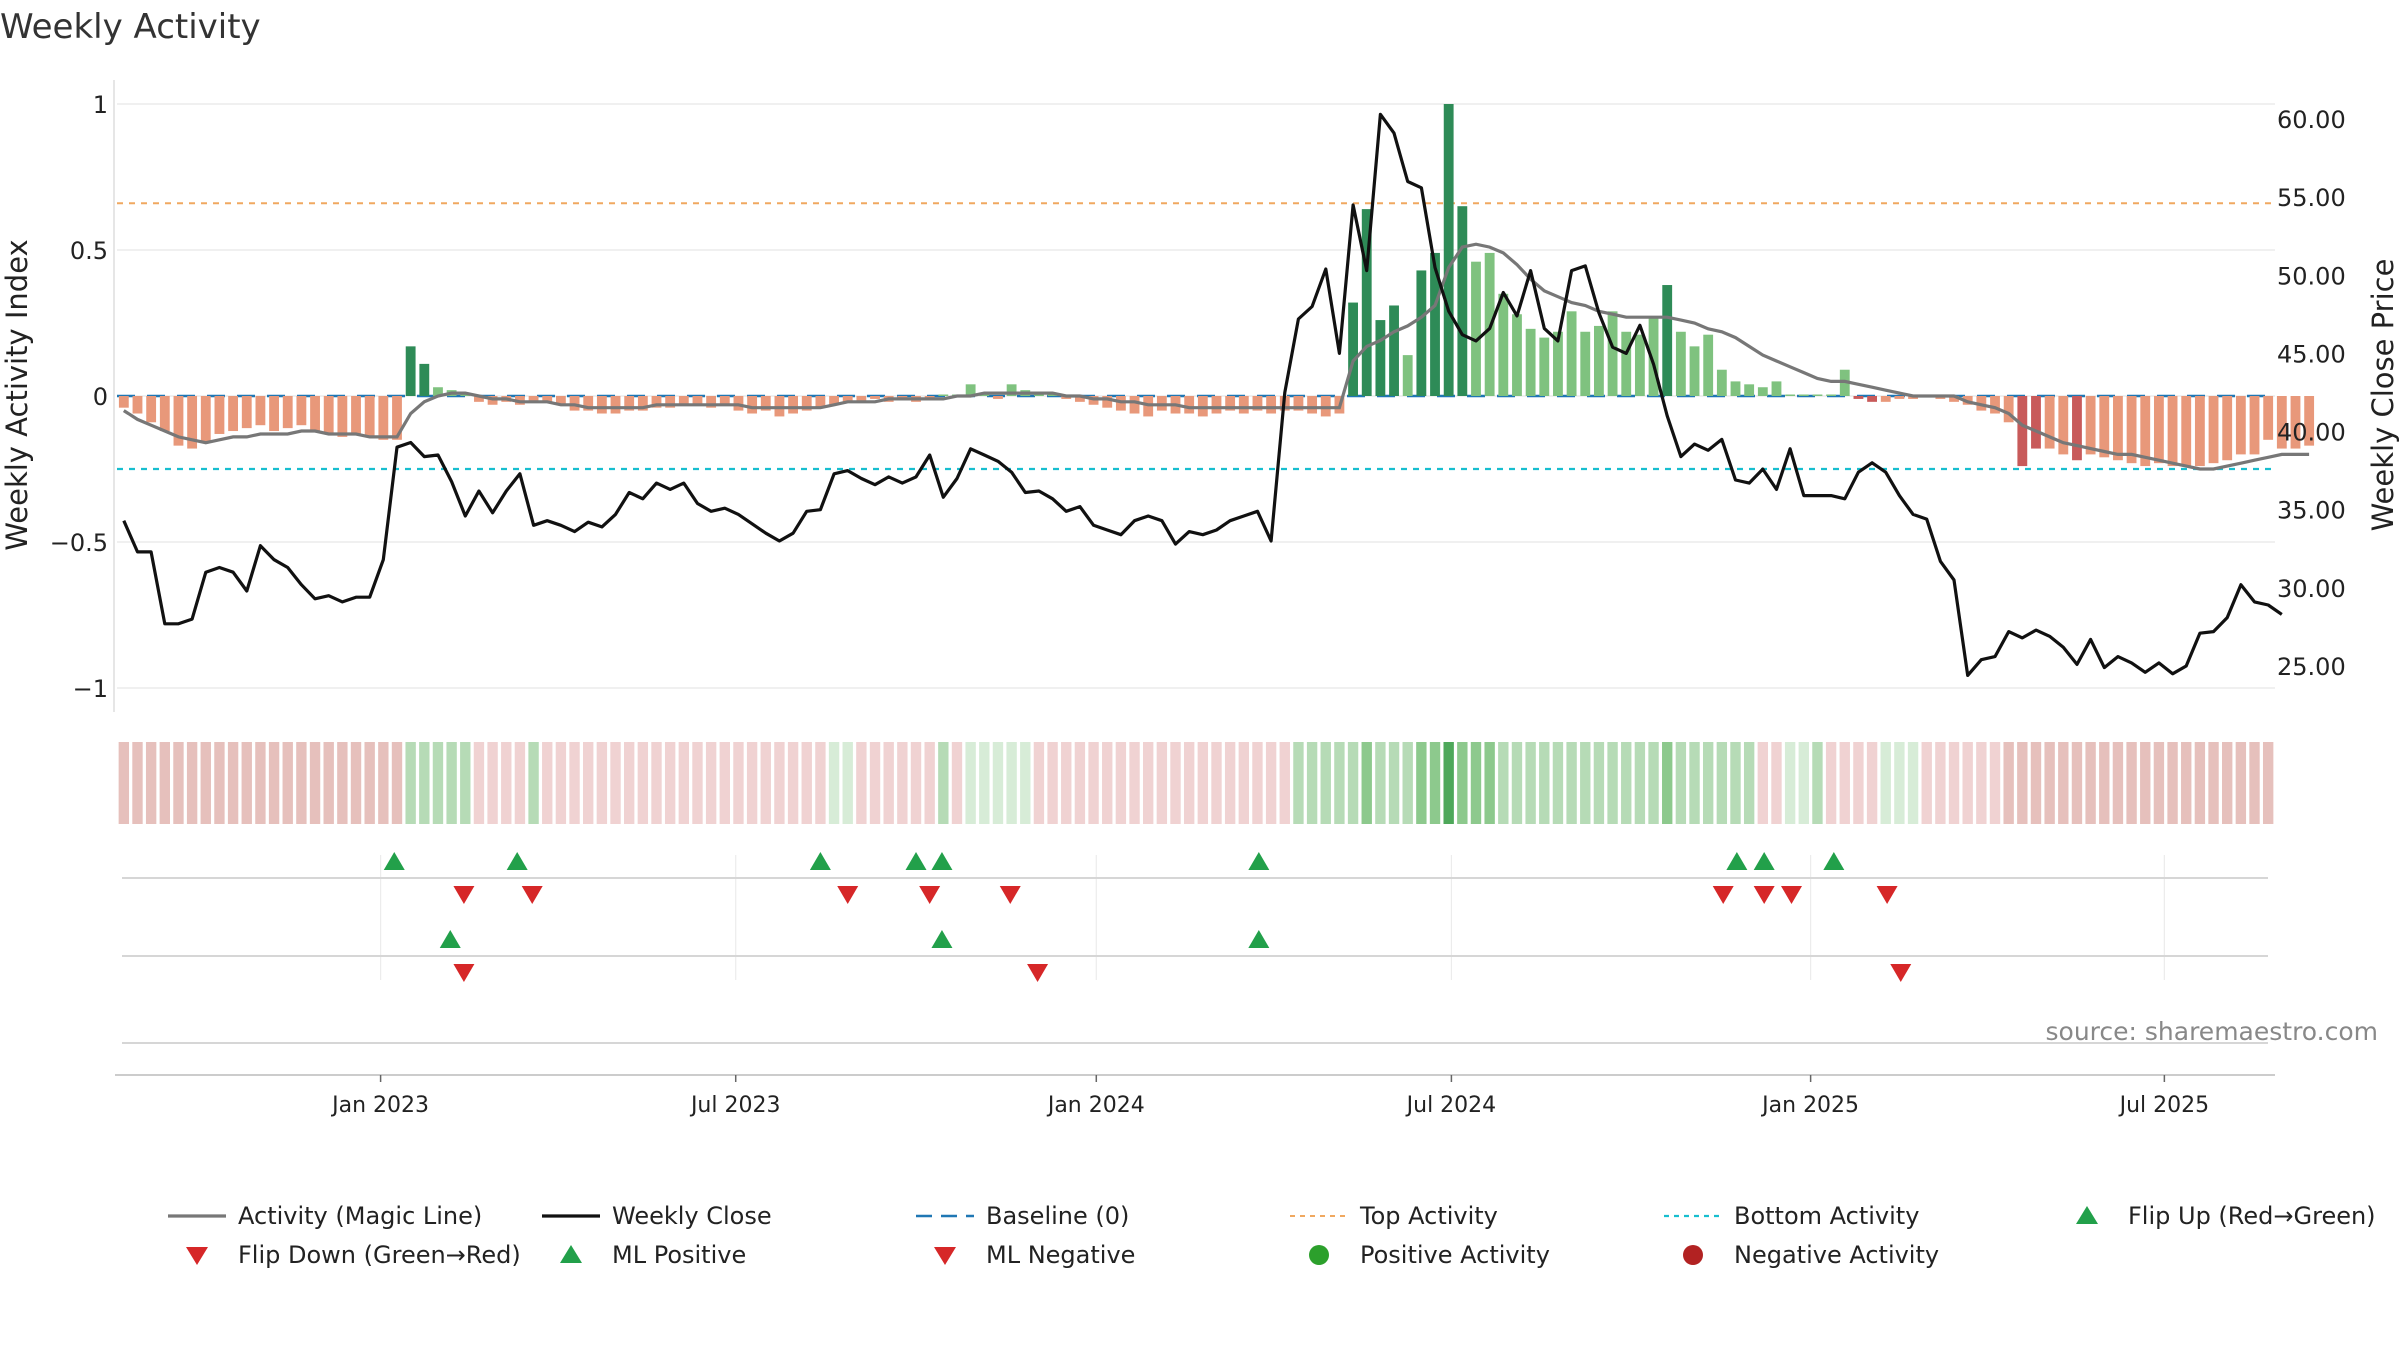 This screenshot has width=2400, height=1354. What do you see at coordinates (1809, 1105) in the screenshot?
I see `x-tick-label: Jan 2025` at bounding box center [1809, 1105].